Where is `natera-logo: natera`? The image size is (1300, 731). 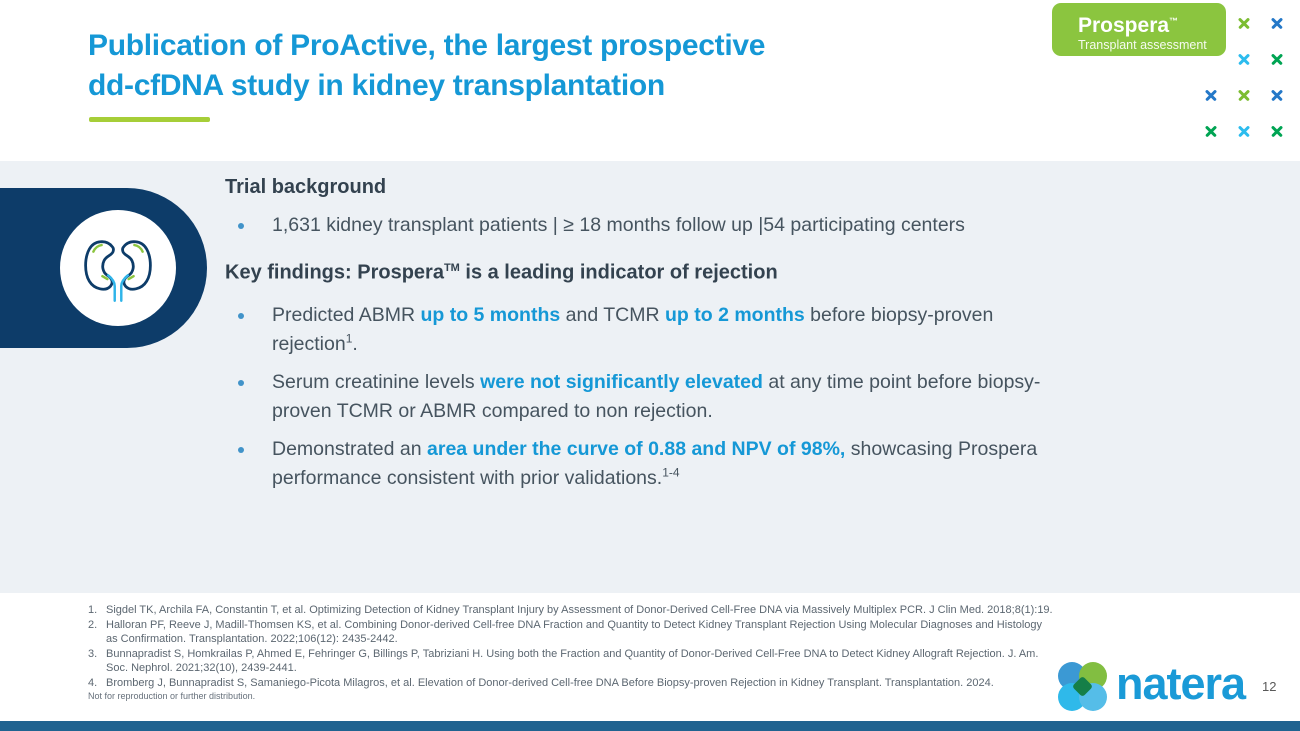
natera-logo: natera is located at coordinates (1152, 684).